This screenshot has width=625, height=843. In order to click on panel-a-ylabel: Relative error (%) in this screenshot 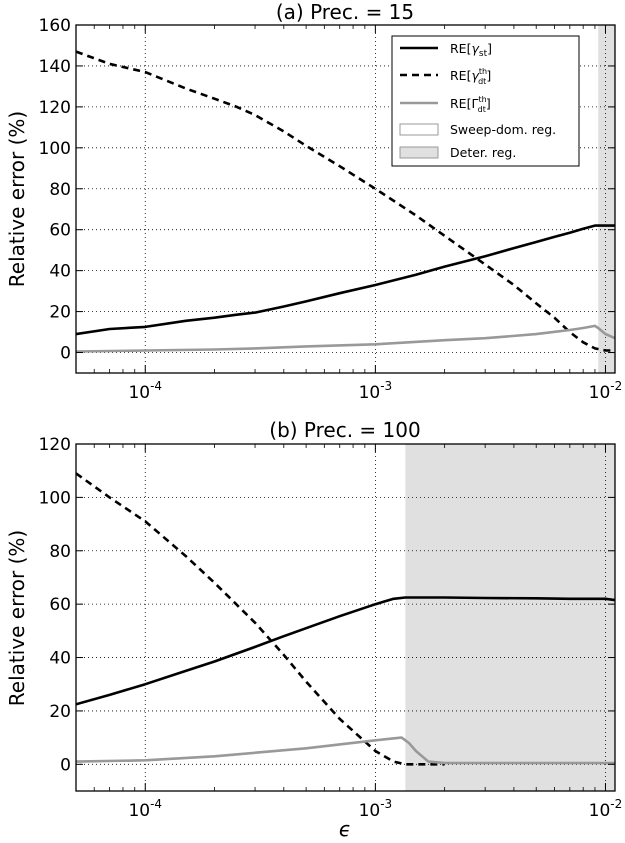, I will do `click(17, 199)`.